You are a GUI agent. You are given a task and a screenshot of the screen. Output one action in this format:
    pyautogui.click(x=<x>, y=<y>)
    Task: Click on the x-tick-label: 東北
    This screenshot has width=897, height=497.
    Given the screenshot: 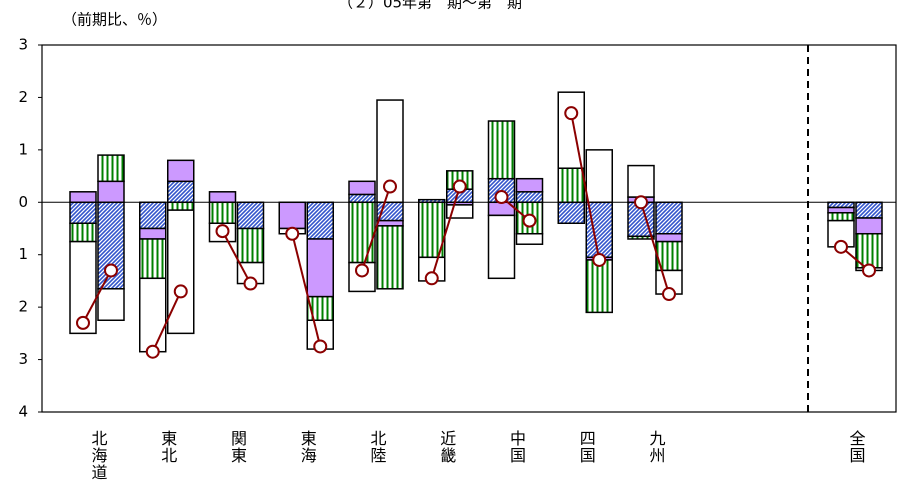 What is the action you would take?
    pyautogui.click(x=167, y=447)
    